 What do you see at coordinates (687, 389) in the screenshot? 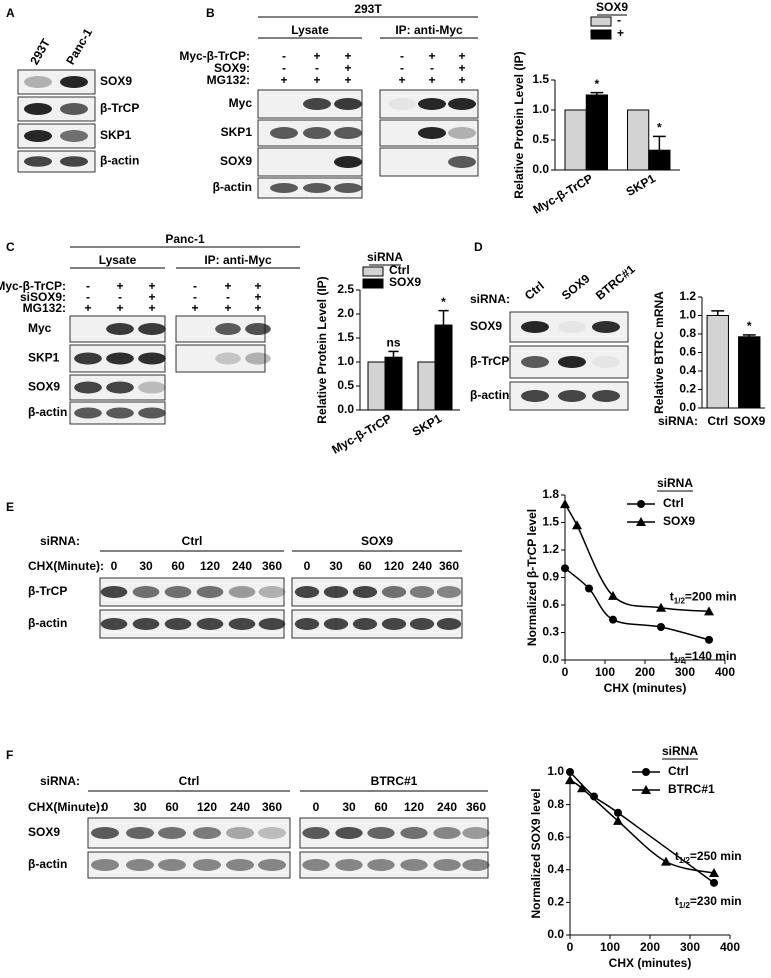
I see `y-tick-label: 0.2` at bounding box center [687, 389].